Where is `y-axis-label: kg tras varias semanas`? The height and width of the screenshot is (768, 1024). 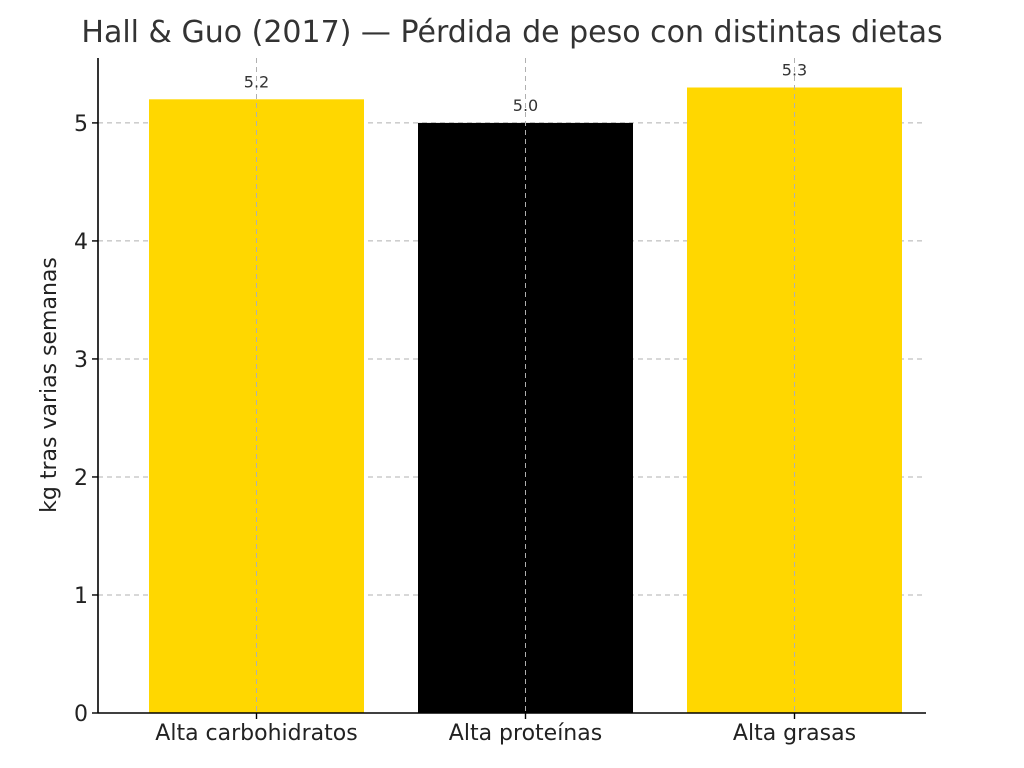 y-axis-label: kg tras varias semanas is located at coordinates (49, 385).